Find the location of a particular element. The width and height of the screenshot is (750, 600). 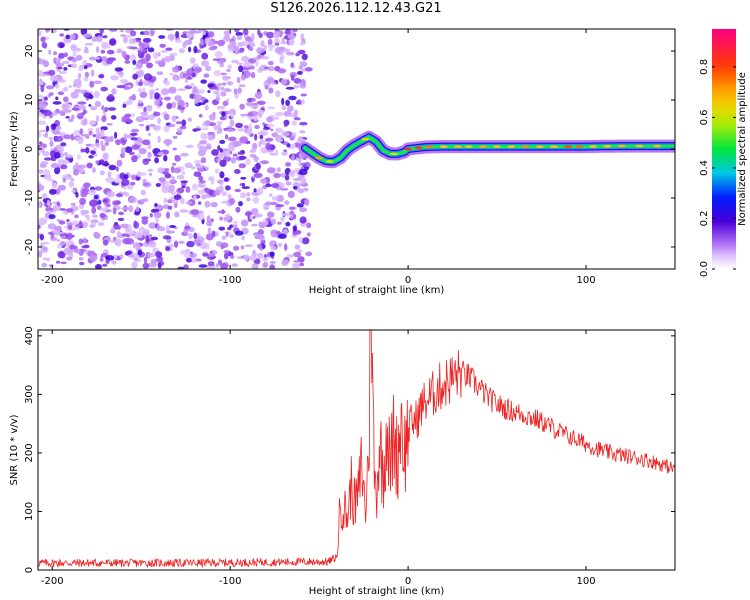

colorbar-tick-label: 0.6 is located at coordinates (704, 117).